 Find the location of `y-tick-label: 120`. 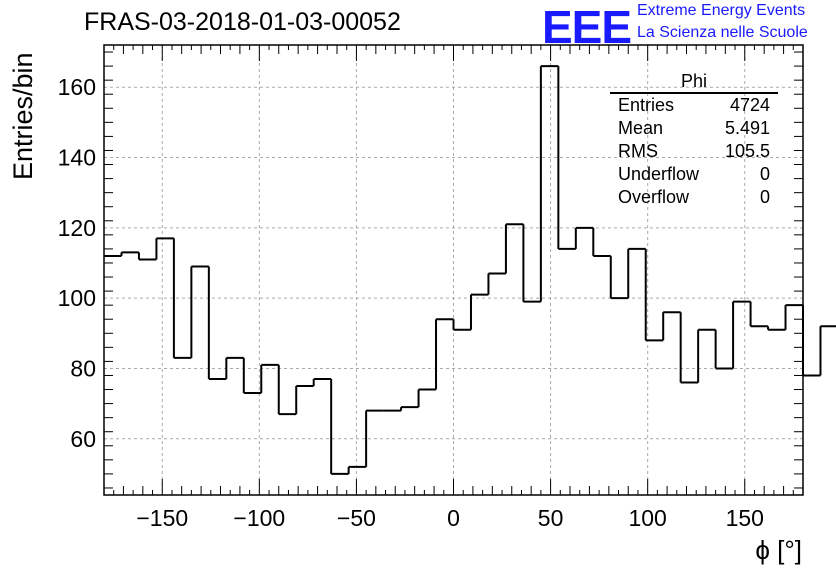

y-tick-label: 120 is located at coordinates (77, 228).